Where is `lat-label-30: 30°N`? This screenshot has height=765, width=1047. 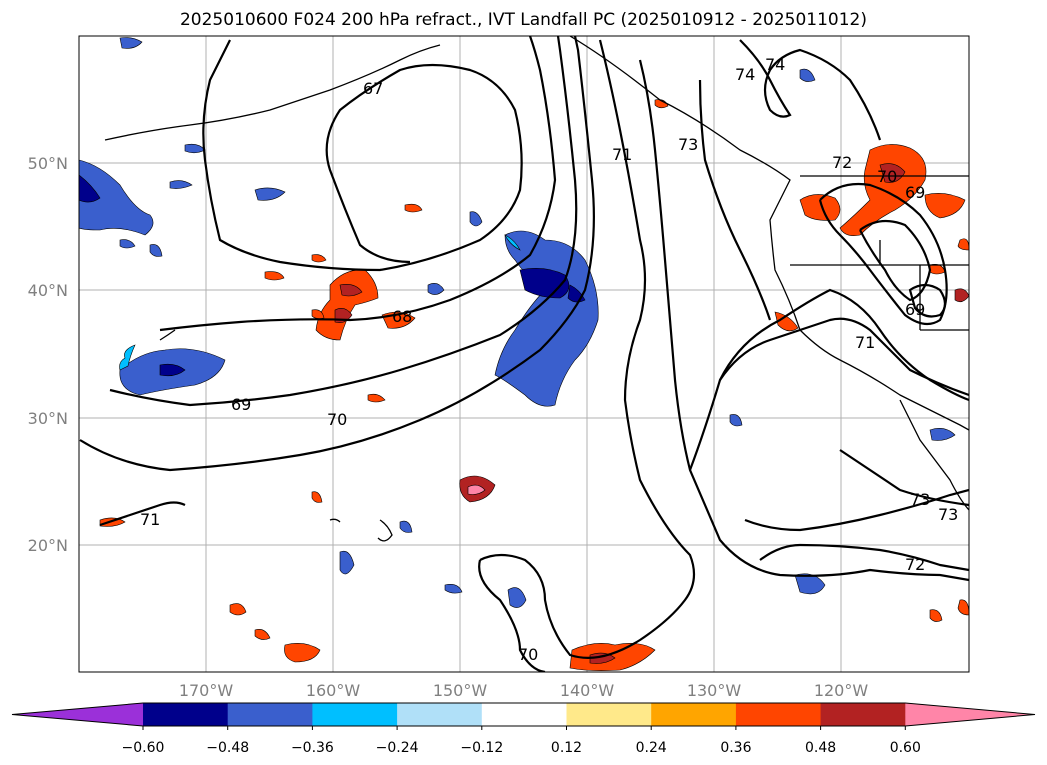
lat-label-30: 30°N is located at coordinates (48, 418).